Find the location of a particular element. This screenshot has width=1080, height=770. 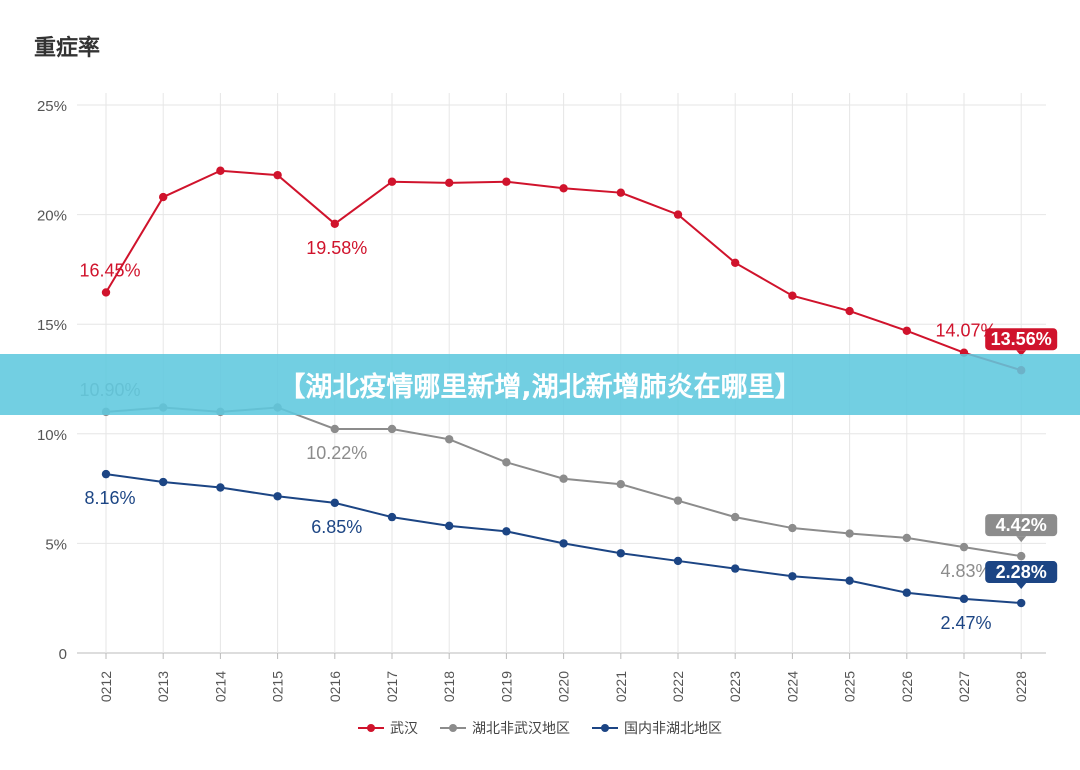

end-value-badge-label: 2.28% is located at coordinates (1021, 572).